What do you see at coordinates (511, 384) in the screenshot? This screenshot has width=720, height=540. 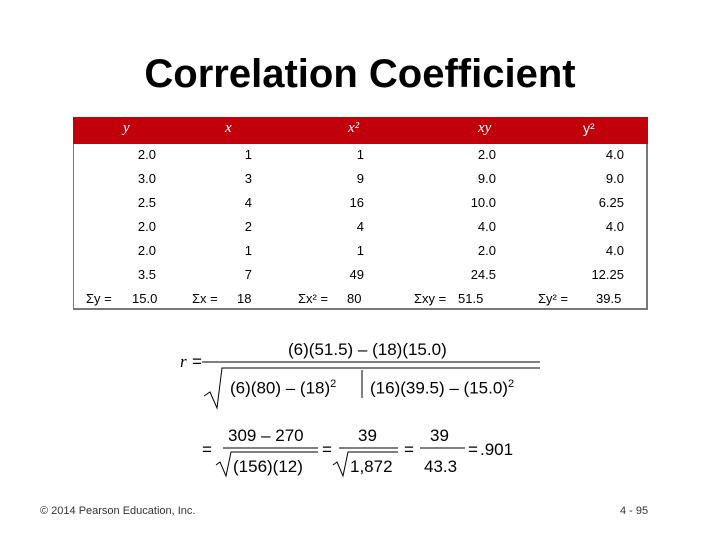 I see `den-right-exp: 2` at bounding box center [511, 384].